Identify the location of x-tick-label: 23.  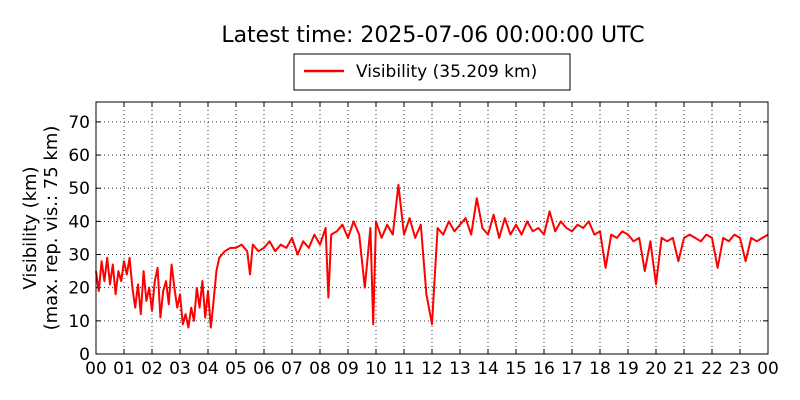
(740, 369).